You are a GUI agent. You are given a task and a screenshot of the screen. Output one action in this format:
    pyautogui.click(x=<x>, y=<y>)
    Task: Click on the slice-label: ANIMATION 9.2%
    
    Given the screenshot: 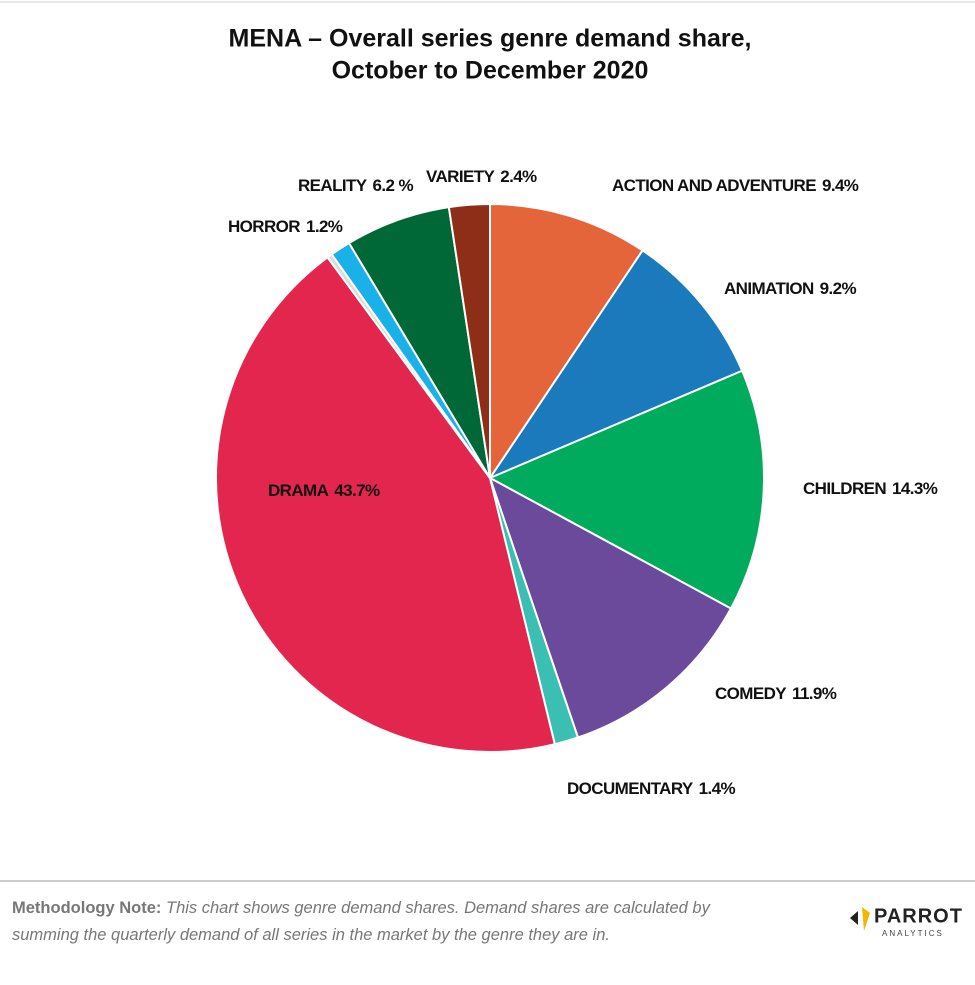 What is the action you would take?
    pyautogui.click(x=790, y=288)
    